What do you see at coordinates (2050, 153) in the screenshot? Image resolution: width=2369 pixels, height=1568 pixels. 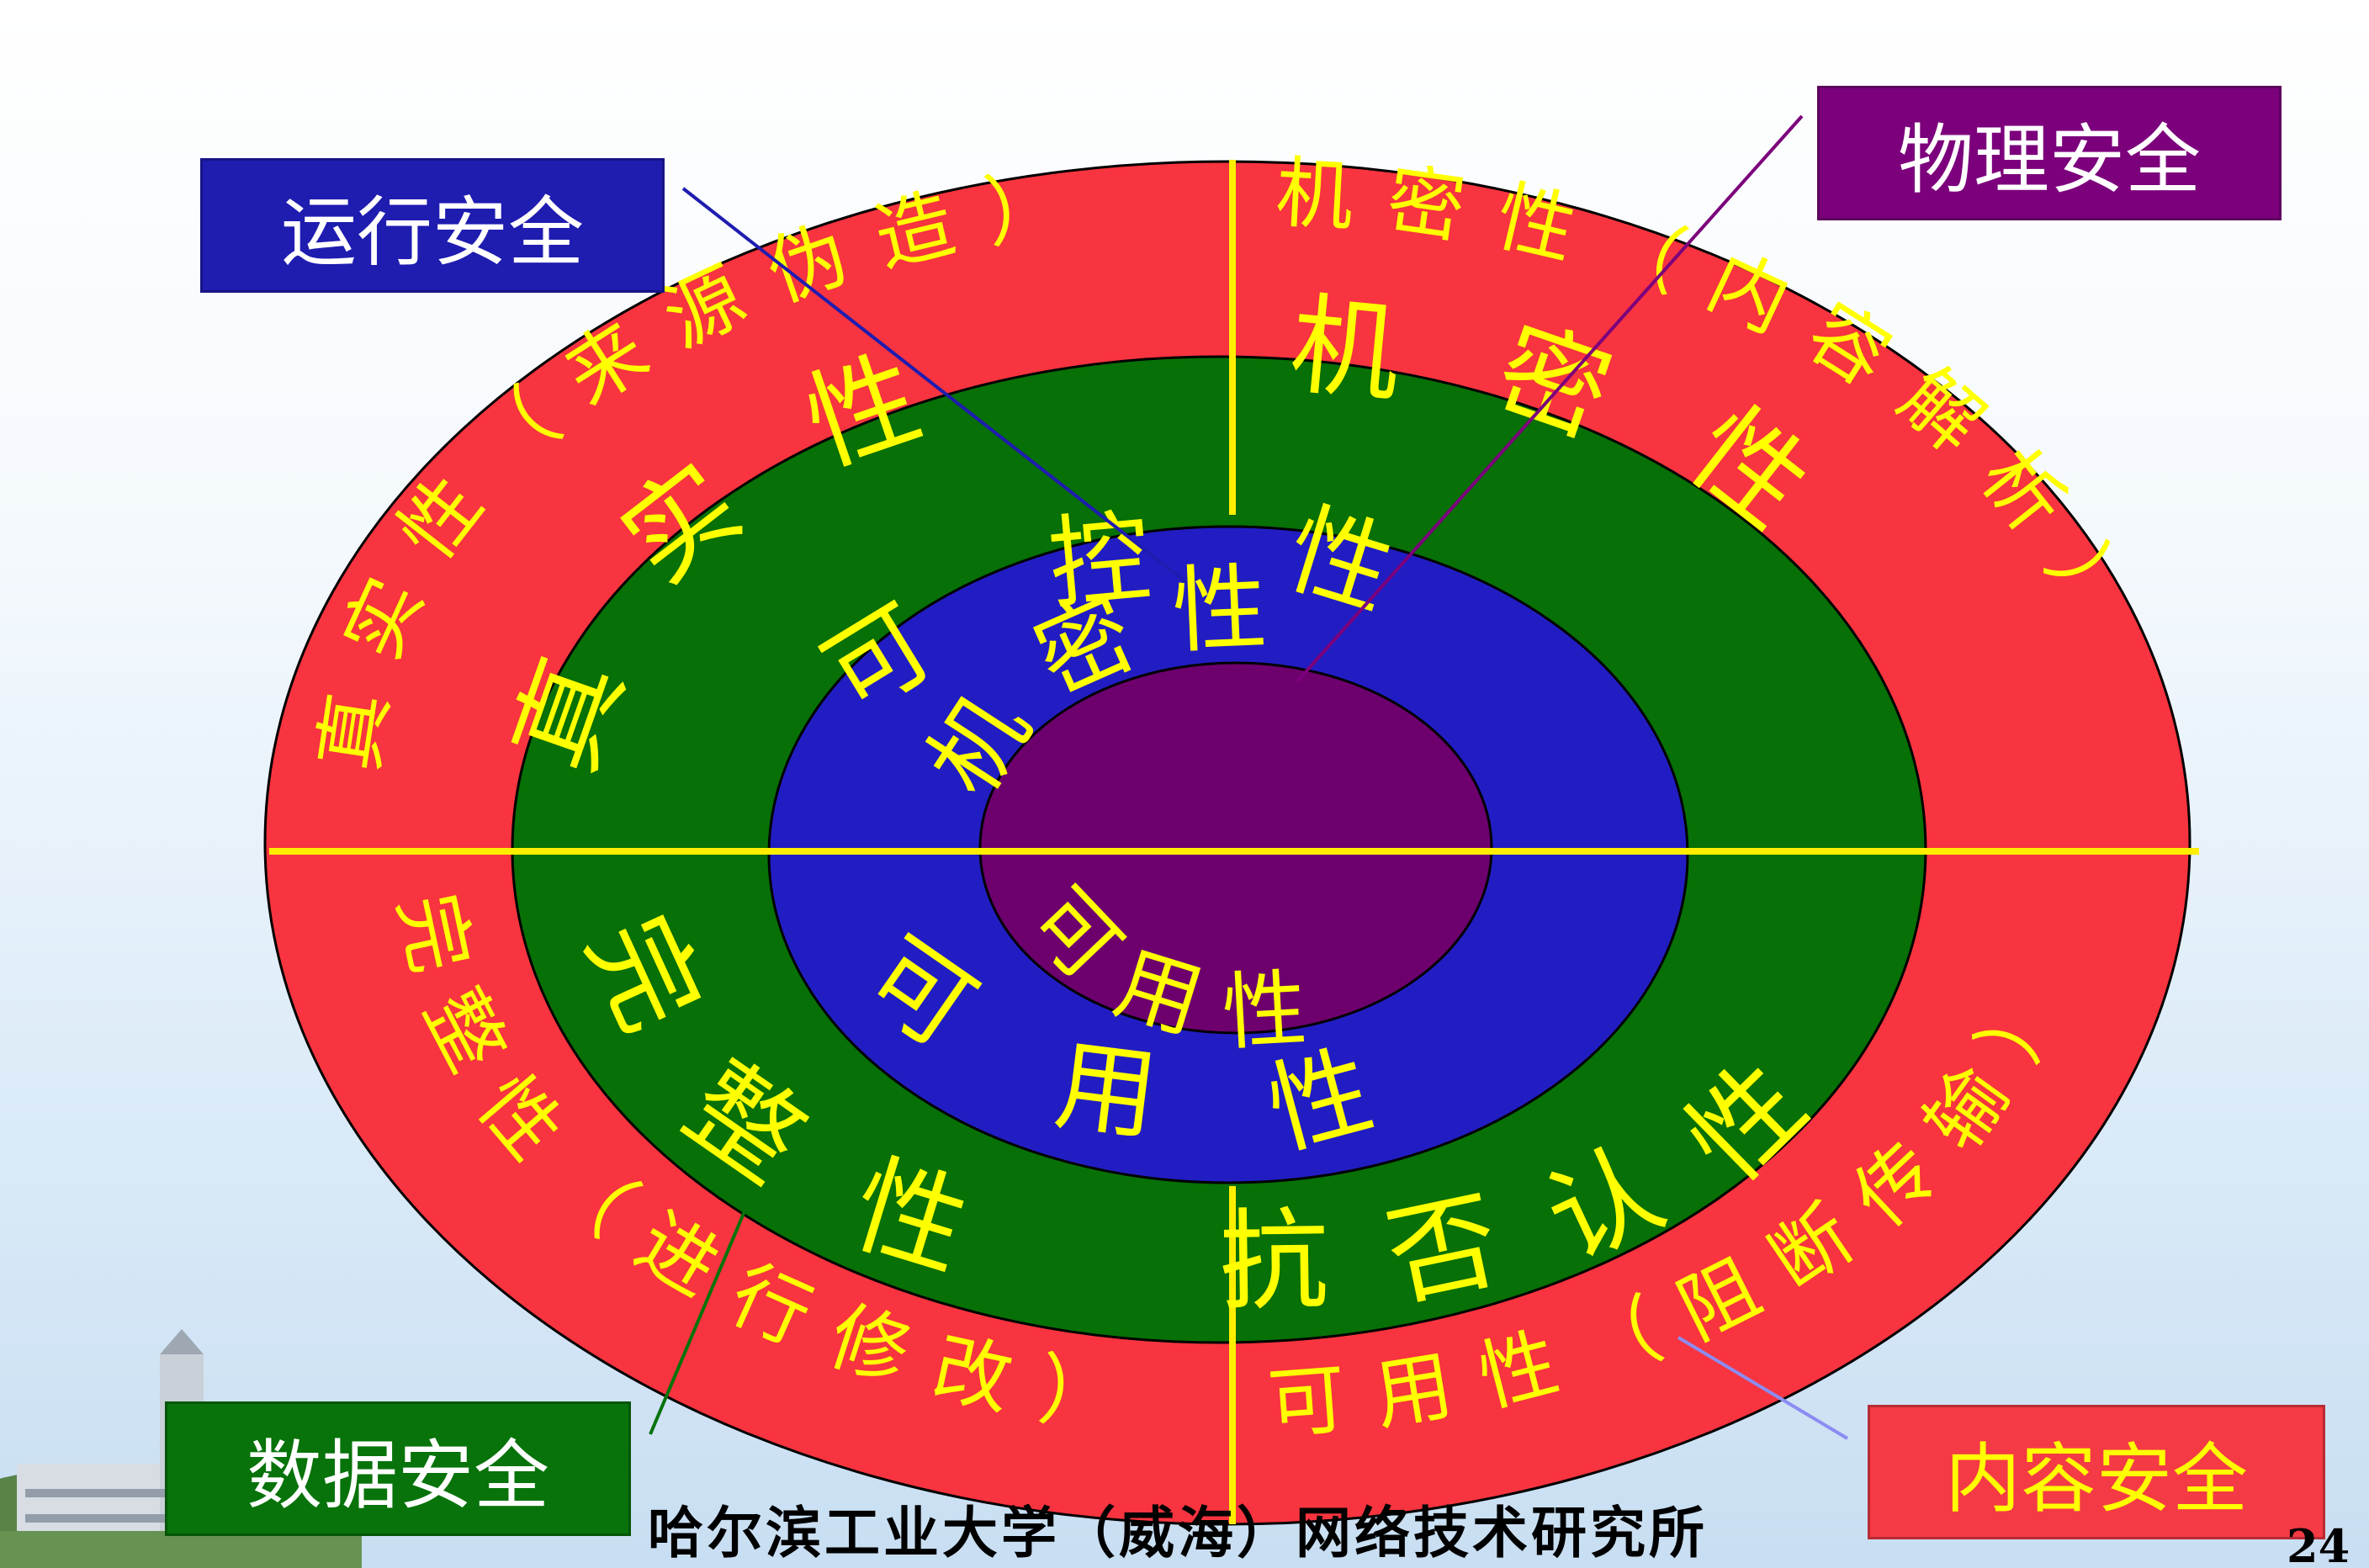 I see `physical-security-label: 物理安全` at bounding box center [2050, 153].